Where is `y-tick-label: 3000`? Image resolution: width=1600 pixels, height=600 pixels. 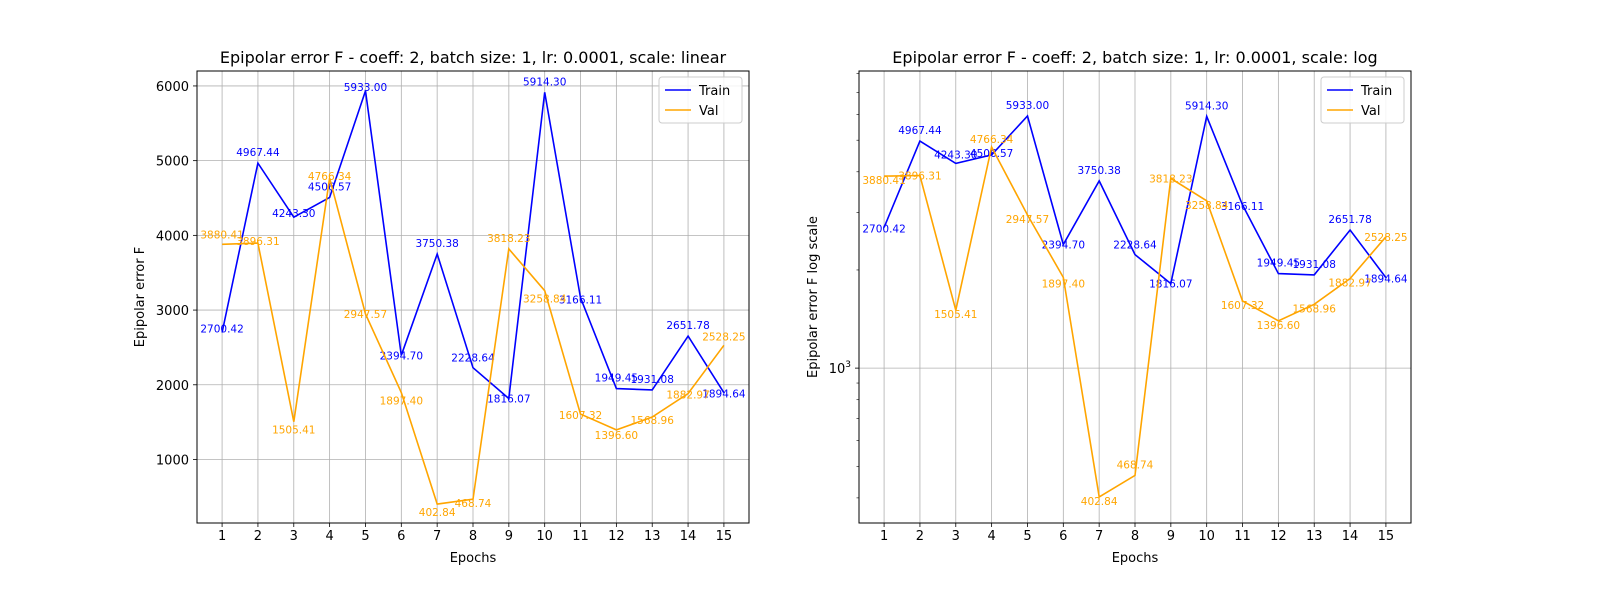
y-tick-label: 3000 is located at coordinates (172, 311).